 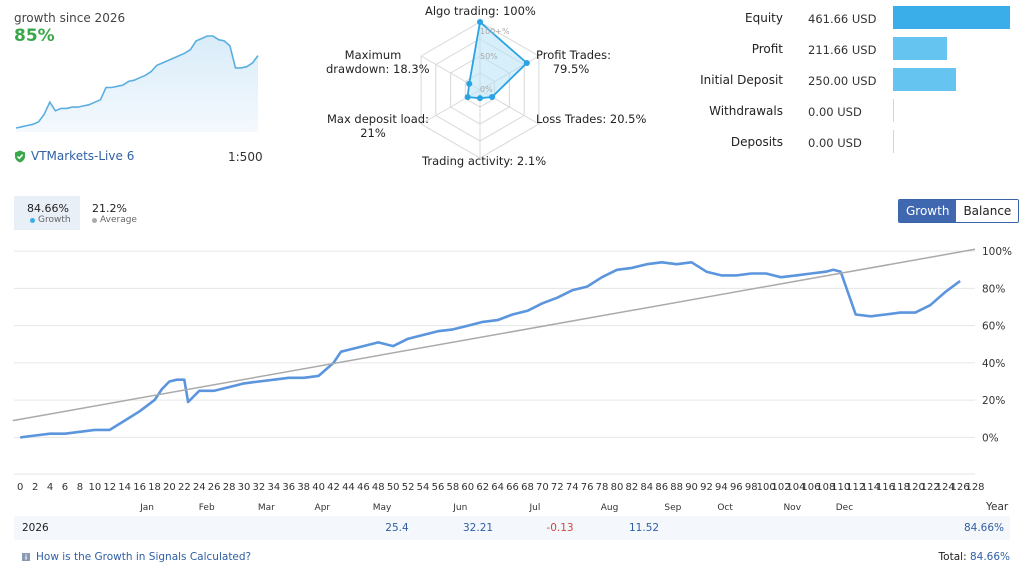 I want to click on y-axis-labels: 100% 80% 60% 40% 20% 0%, so click(x=997, y=345).